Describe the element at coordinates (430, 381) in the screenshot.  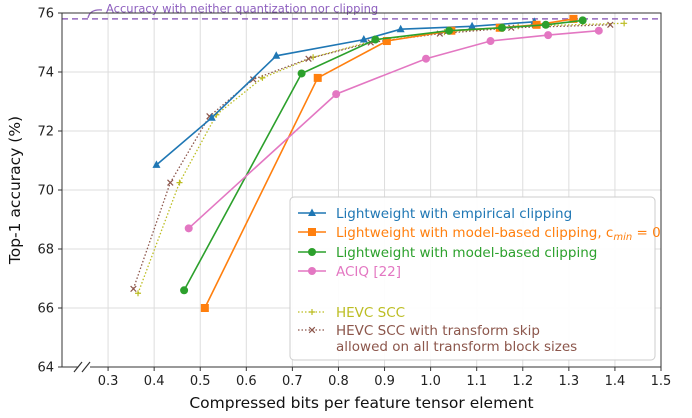
I see `x-tick-label: 1.0` at that location.